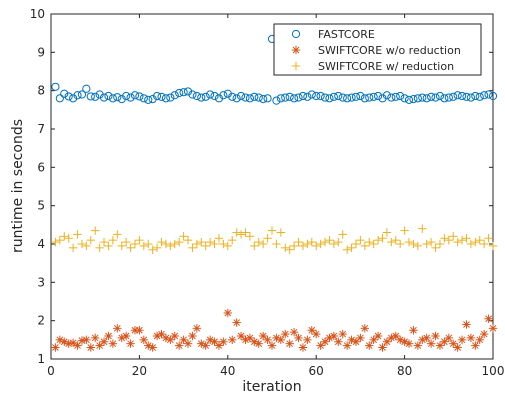 Image resolution: width=505 pixels, height=401 pixels. What do you see at coordinates (377, 49) in the screenshot?
I see `legend-box` at bounding box center [377, 49].